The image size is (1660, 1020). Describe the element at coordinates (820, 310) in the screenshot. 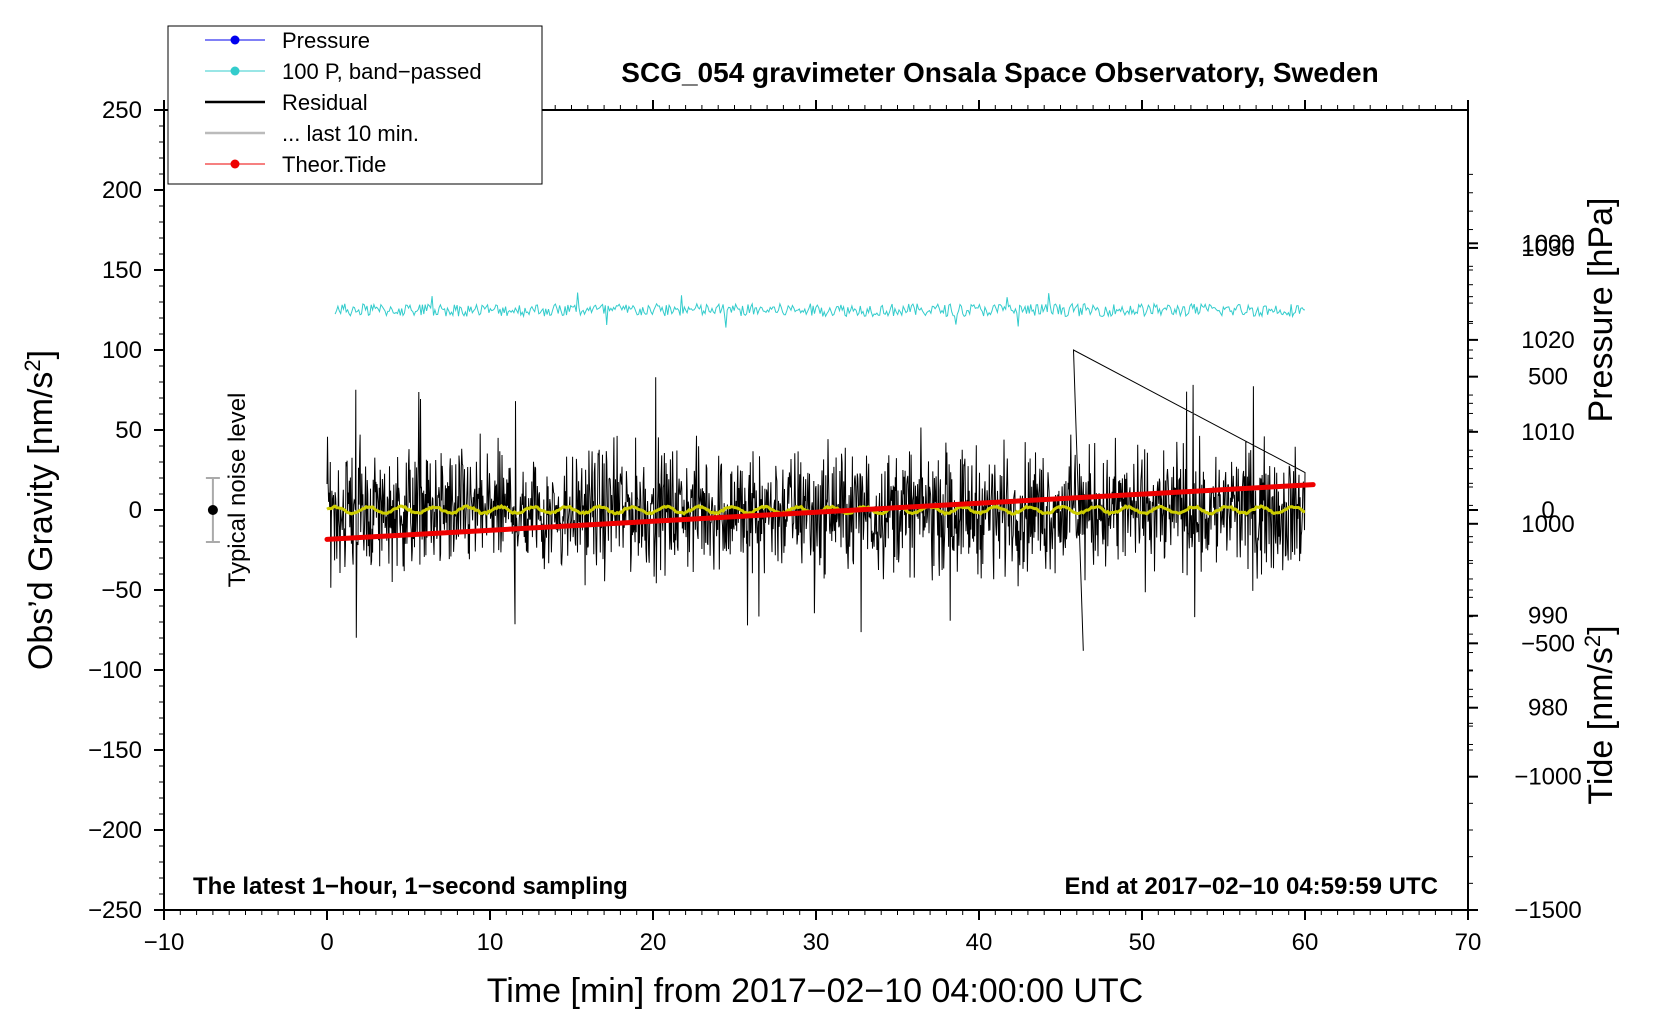

I see `series-pressure-band-passed` at that location.